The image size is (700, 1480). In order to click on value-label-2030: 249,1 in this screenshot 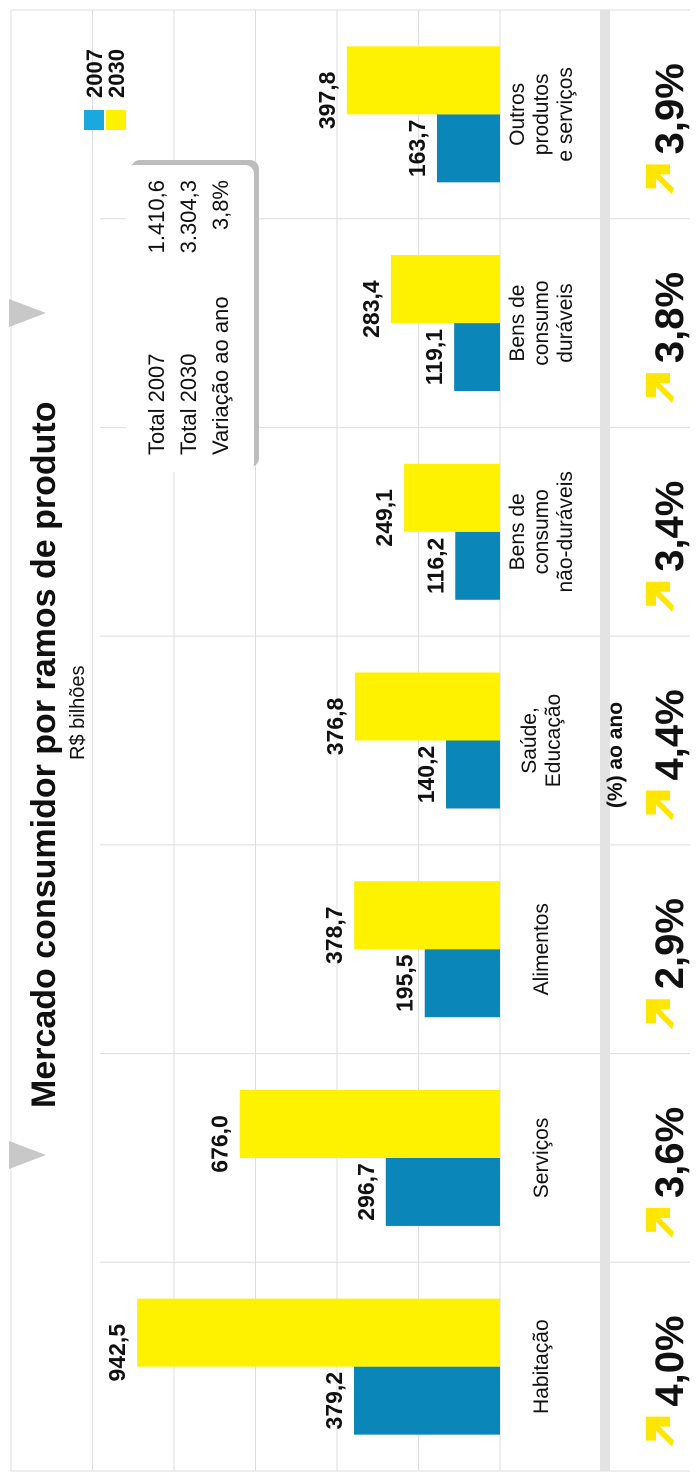, I will do `click(384, 518)`.